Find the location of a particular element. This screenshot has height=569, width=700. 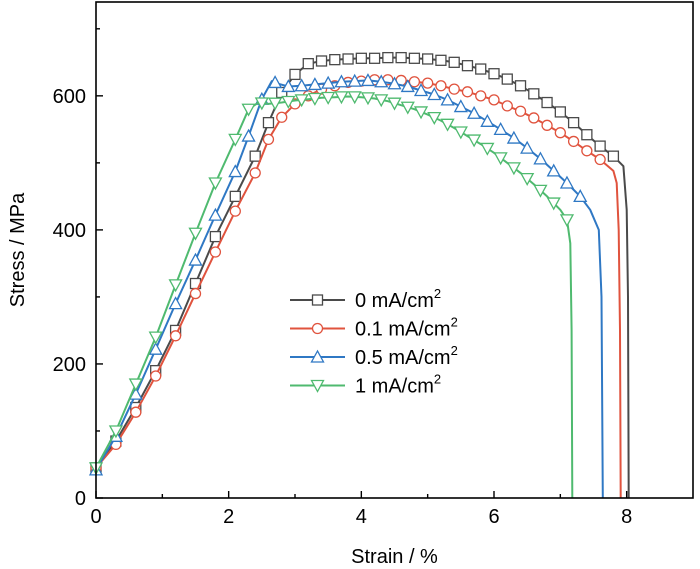

x-tick-label: 6 is located at coordinates (493, 517).